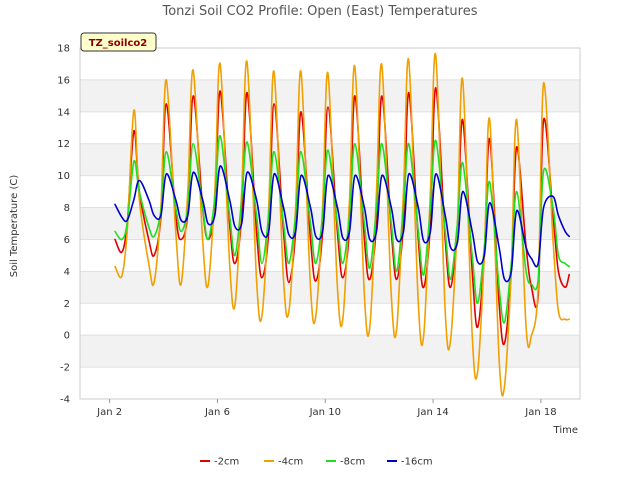  I want to click on site-badge-box, so click(118, 42).